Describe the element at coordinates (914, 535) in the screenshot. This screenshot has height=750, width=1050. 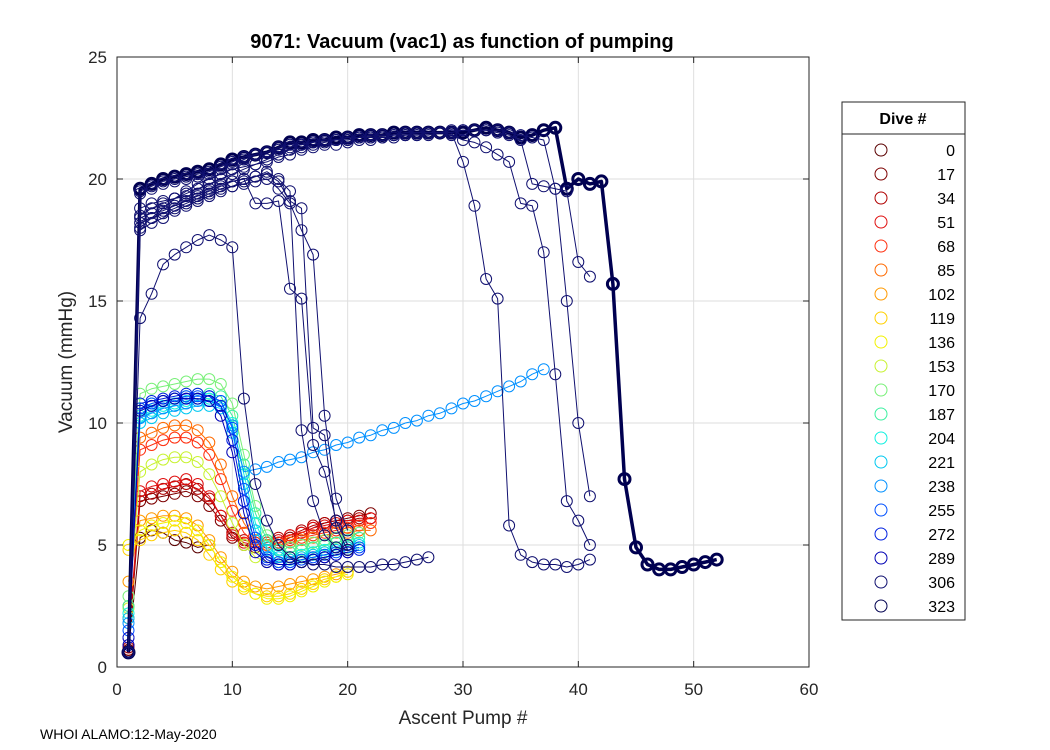
I see `legend-entry: 272` at that location.